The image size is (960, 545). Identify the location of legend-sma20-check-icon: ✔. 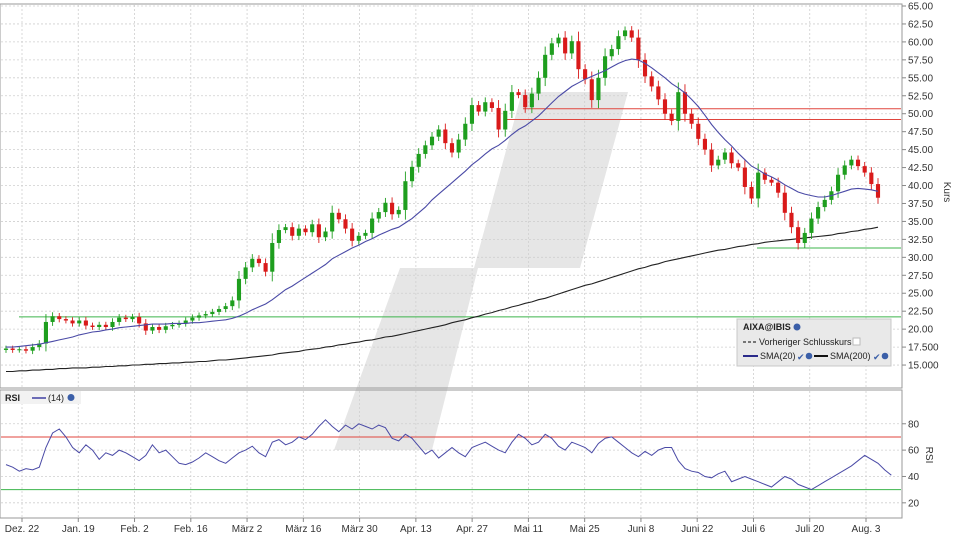
(801, 357).